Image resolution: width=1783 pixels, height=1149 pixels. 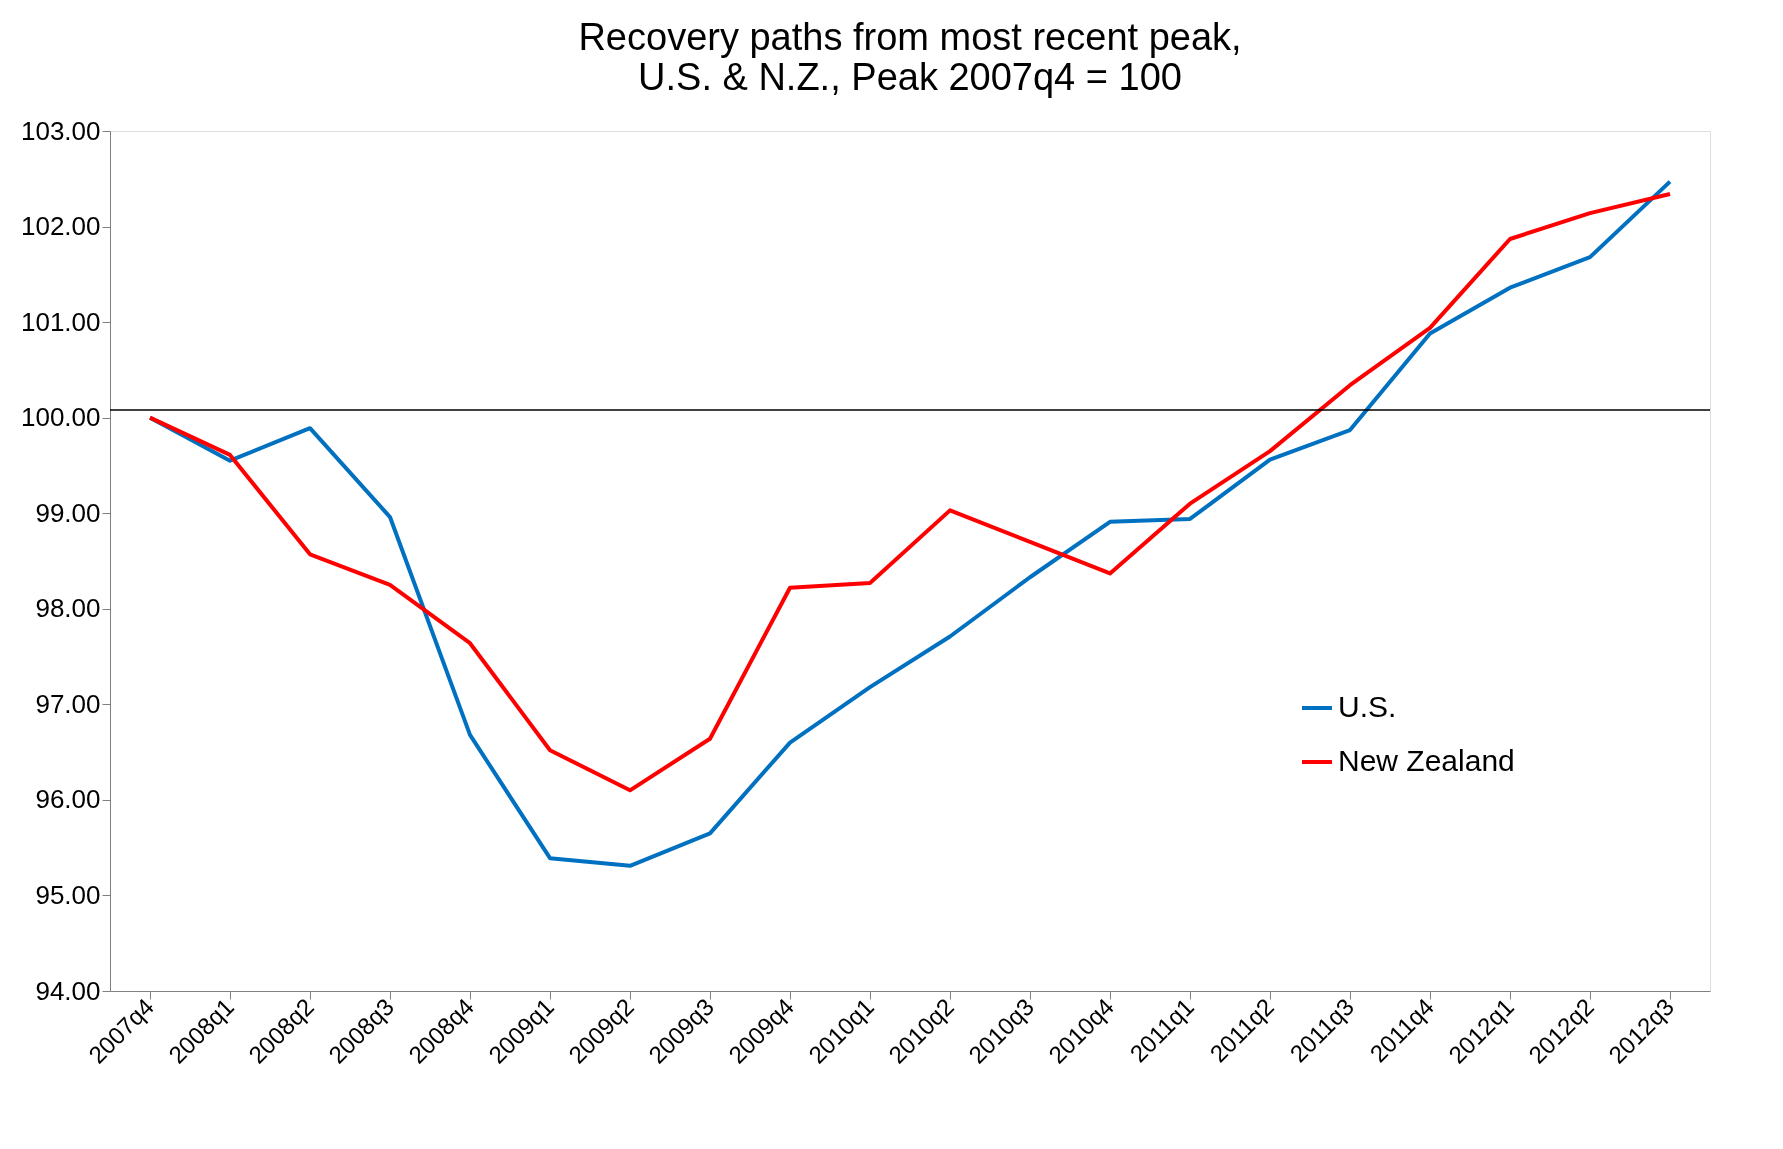 I want to click on y-tick-label: 100.00, so click(x=60, y=417).